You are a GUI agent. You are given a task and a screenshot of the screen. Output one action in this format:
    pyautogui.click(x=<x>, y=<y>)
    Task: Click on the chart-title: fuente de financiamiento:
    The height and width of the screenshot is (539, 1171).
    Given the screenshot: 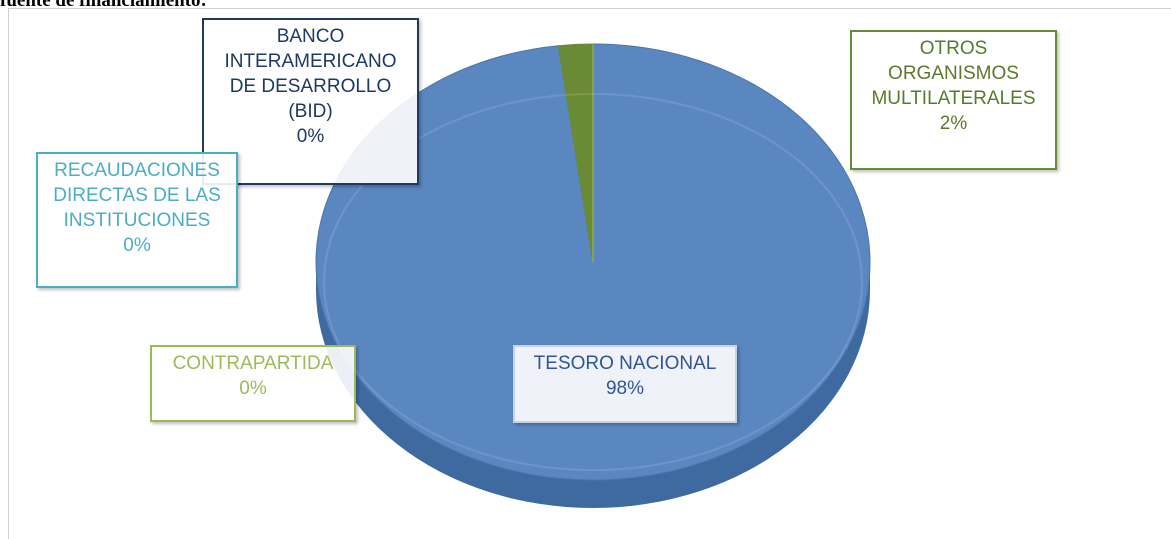 What is the action you would take?
    pyautogui.click(x=103, y=5)
    